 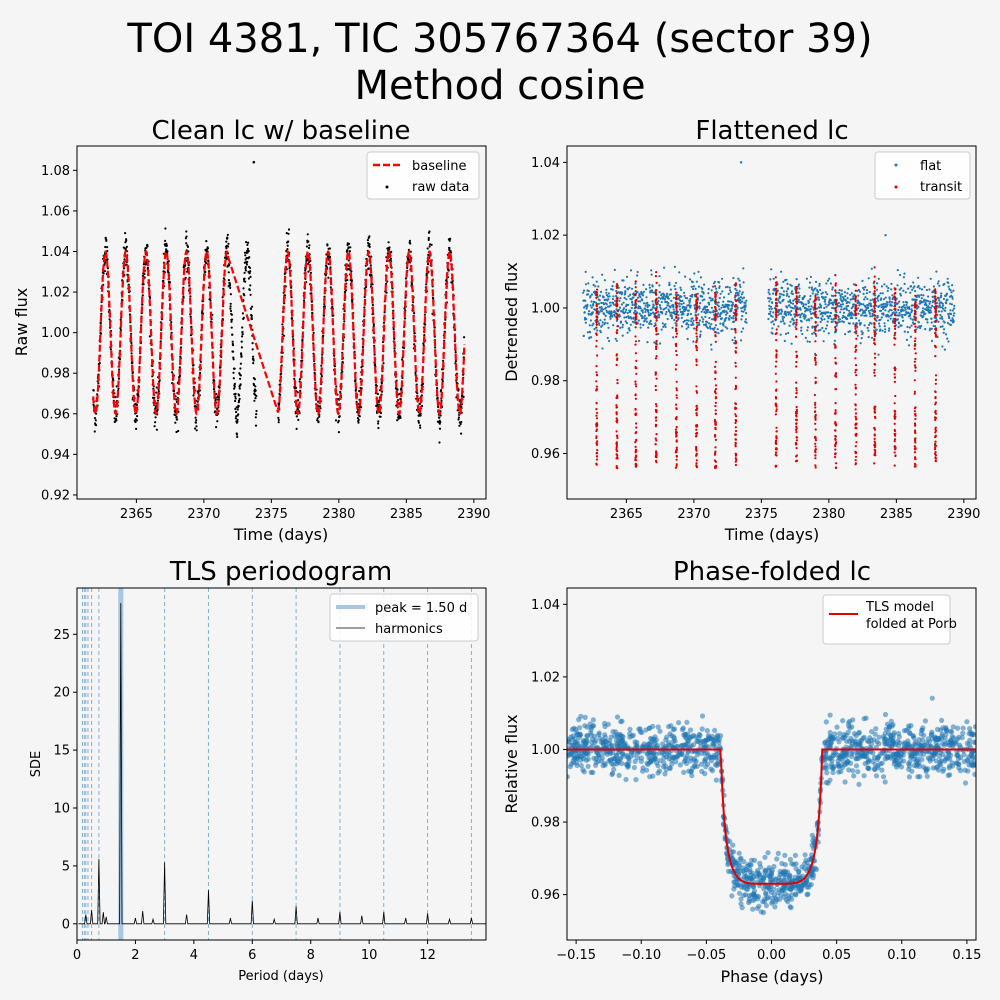 What do you see at coordinates (55, 293) in the screenshot?
I see `y-tick-label: 1.02` at bounding box center [55, 293].